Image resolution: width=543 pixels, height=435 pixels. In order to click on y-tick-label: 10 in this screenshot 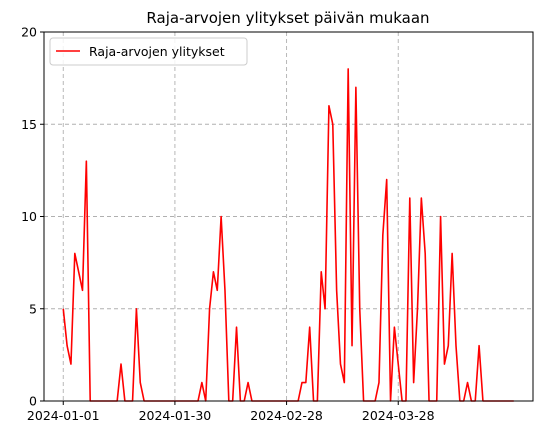, I will do `click(29, 216)`.